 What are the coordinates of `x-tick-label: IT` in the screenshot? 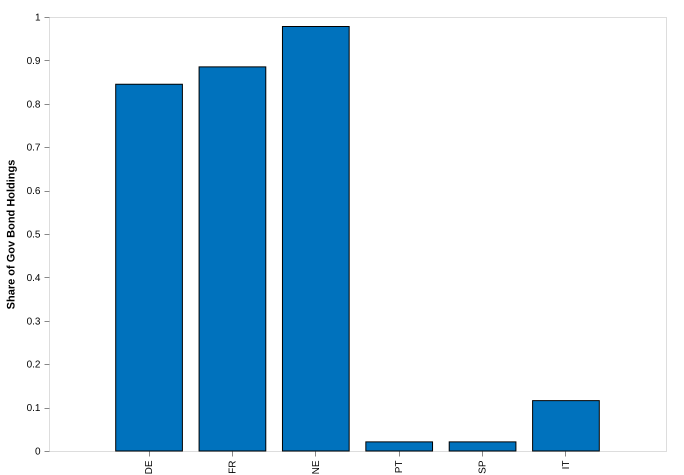 It's located at (566, 465).